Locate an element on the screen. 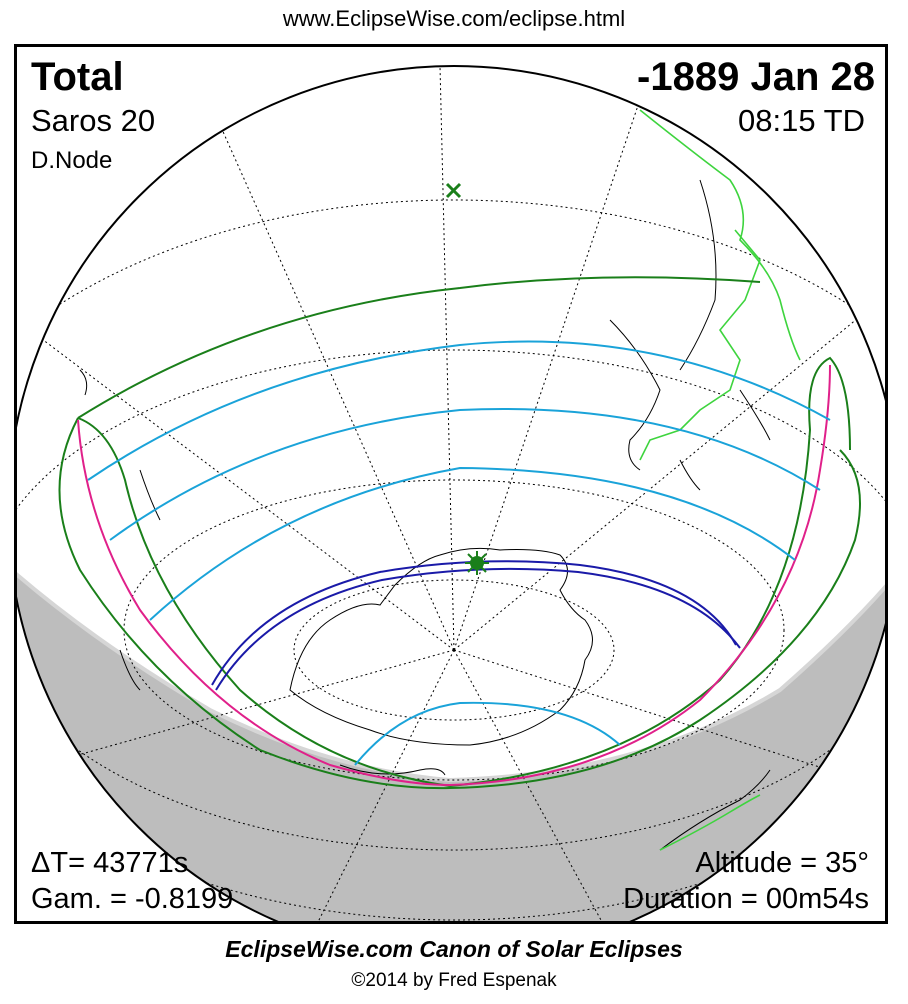  eclipse-date: -1889 Jan 28 is located at coordinates (756, 77).